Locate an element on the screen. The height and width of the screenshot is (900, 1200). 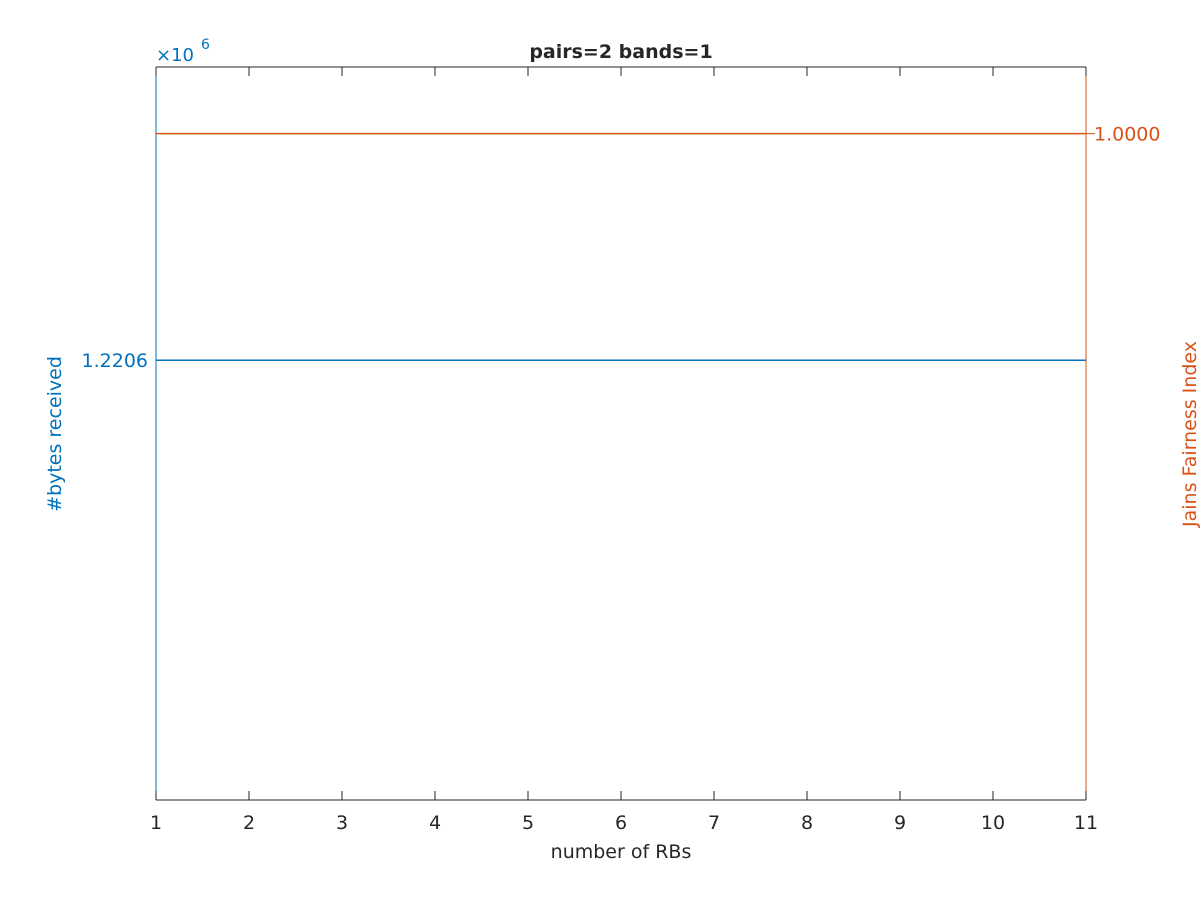
y2-axis-label: Jains Fairness Index is located at coordinates (1189, 434).